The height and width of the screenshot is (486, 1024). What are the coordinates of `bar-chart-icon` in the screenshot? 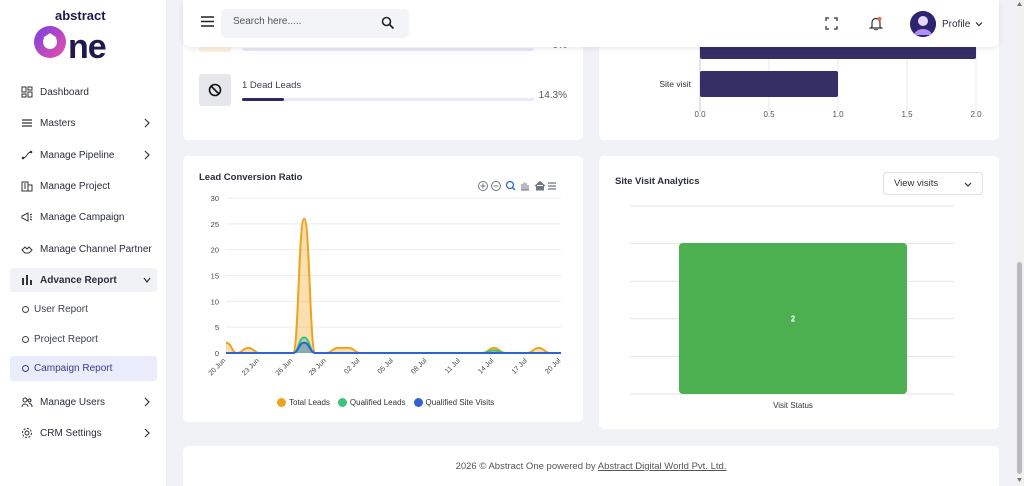 It's located at (27, 280).